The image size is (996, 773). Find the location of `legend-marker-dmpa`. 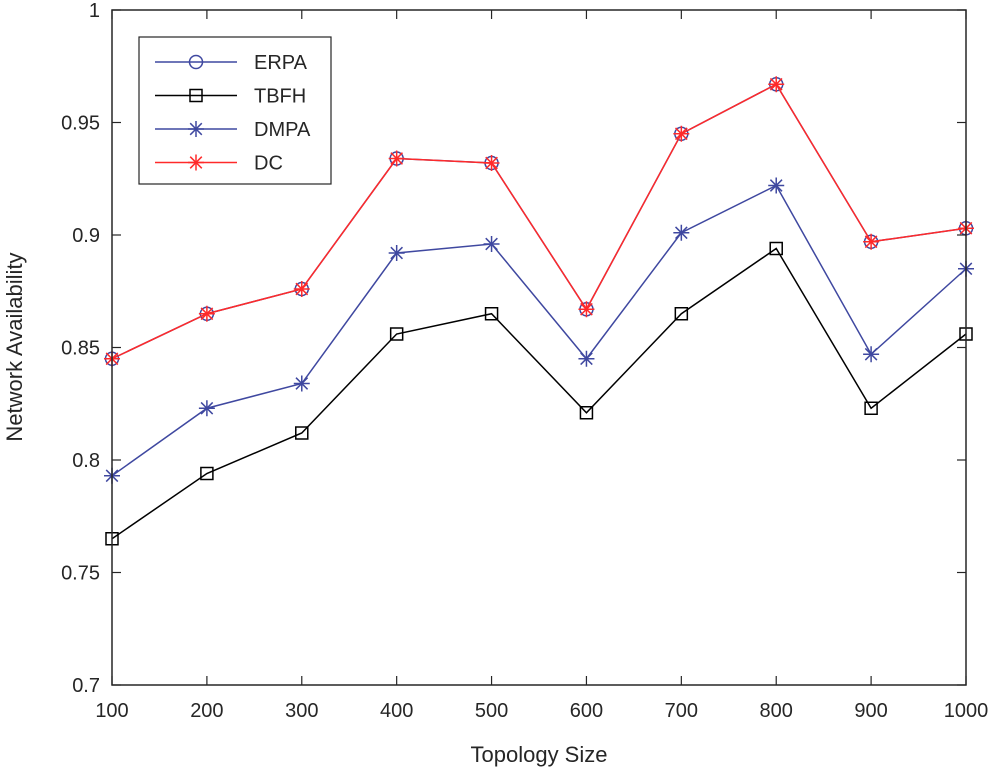

legend-marker-dmpa is located at coordinates (196, 129).